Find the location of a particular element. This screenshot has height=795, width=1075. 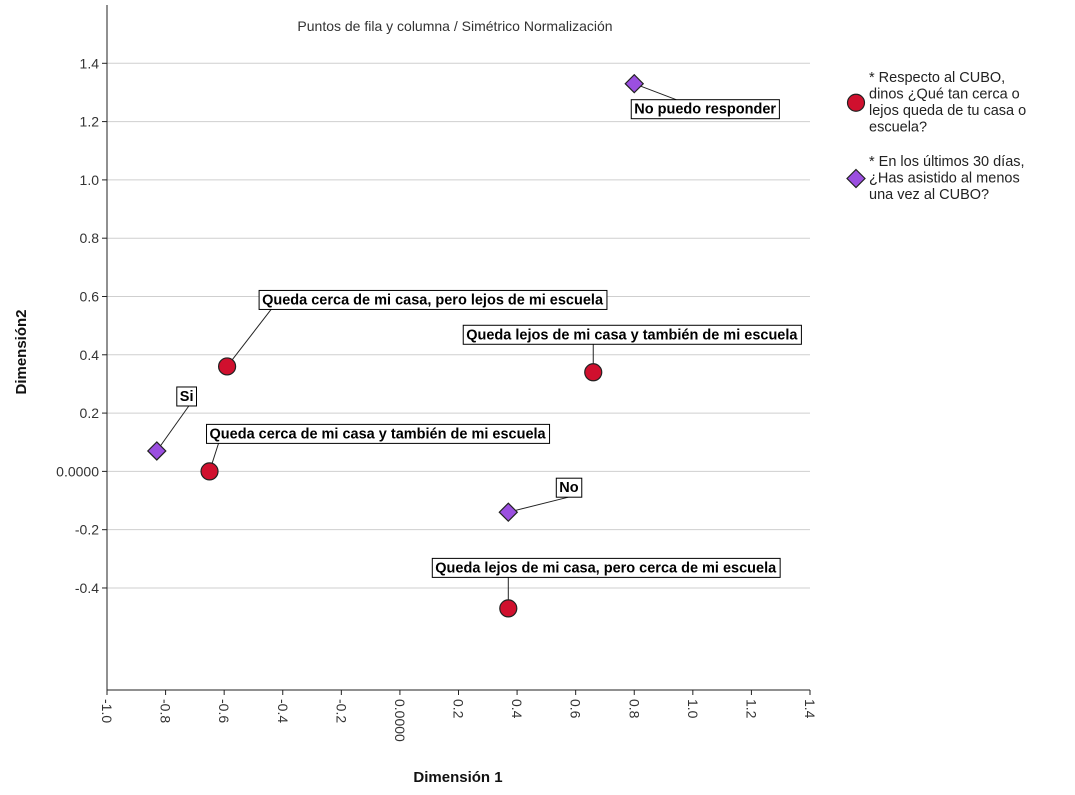

y-tick-label: 1.2 is located at coordinates (90, 122).